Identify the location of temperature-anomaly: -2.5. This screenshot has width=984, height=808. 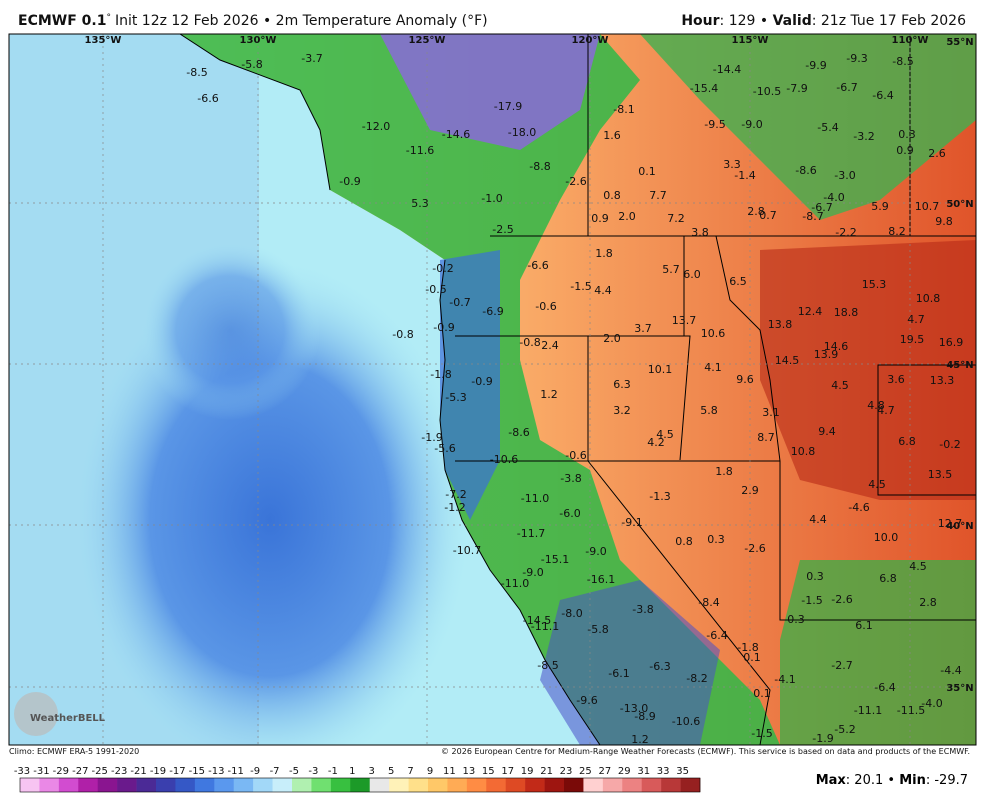
(502, 229).